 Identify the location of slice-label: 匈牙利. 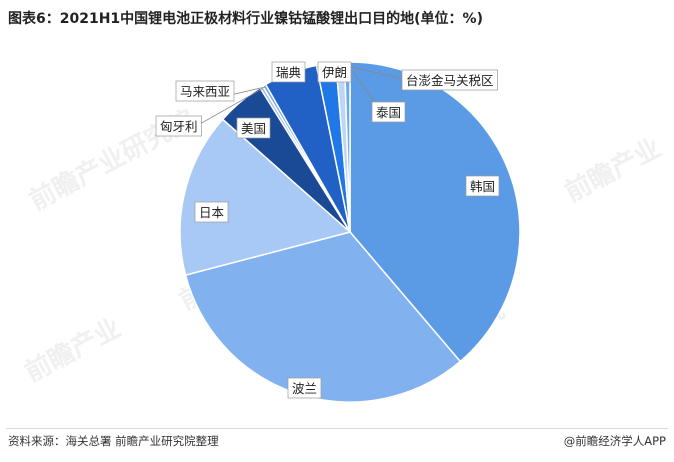
(179, 126).